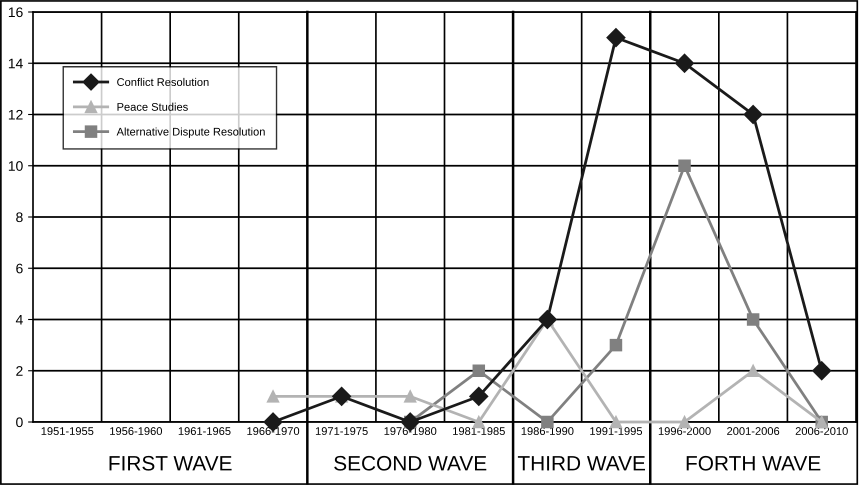  Describe the element at coordinates (342, 431) in the screenshot. I see `x-tick-label: 1971-1975` at that location.